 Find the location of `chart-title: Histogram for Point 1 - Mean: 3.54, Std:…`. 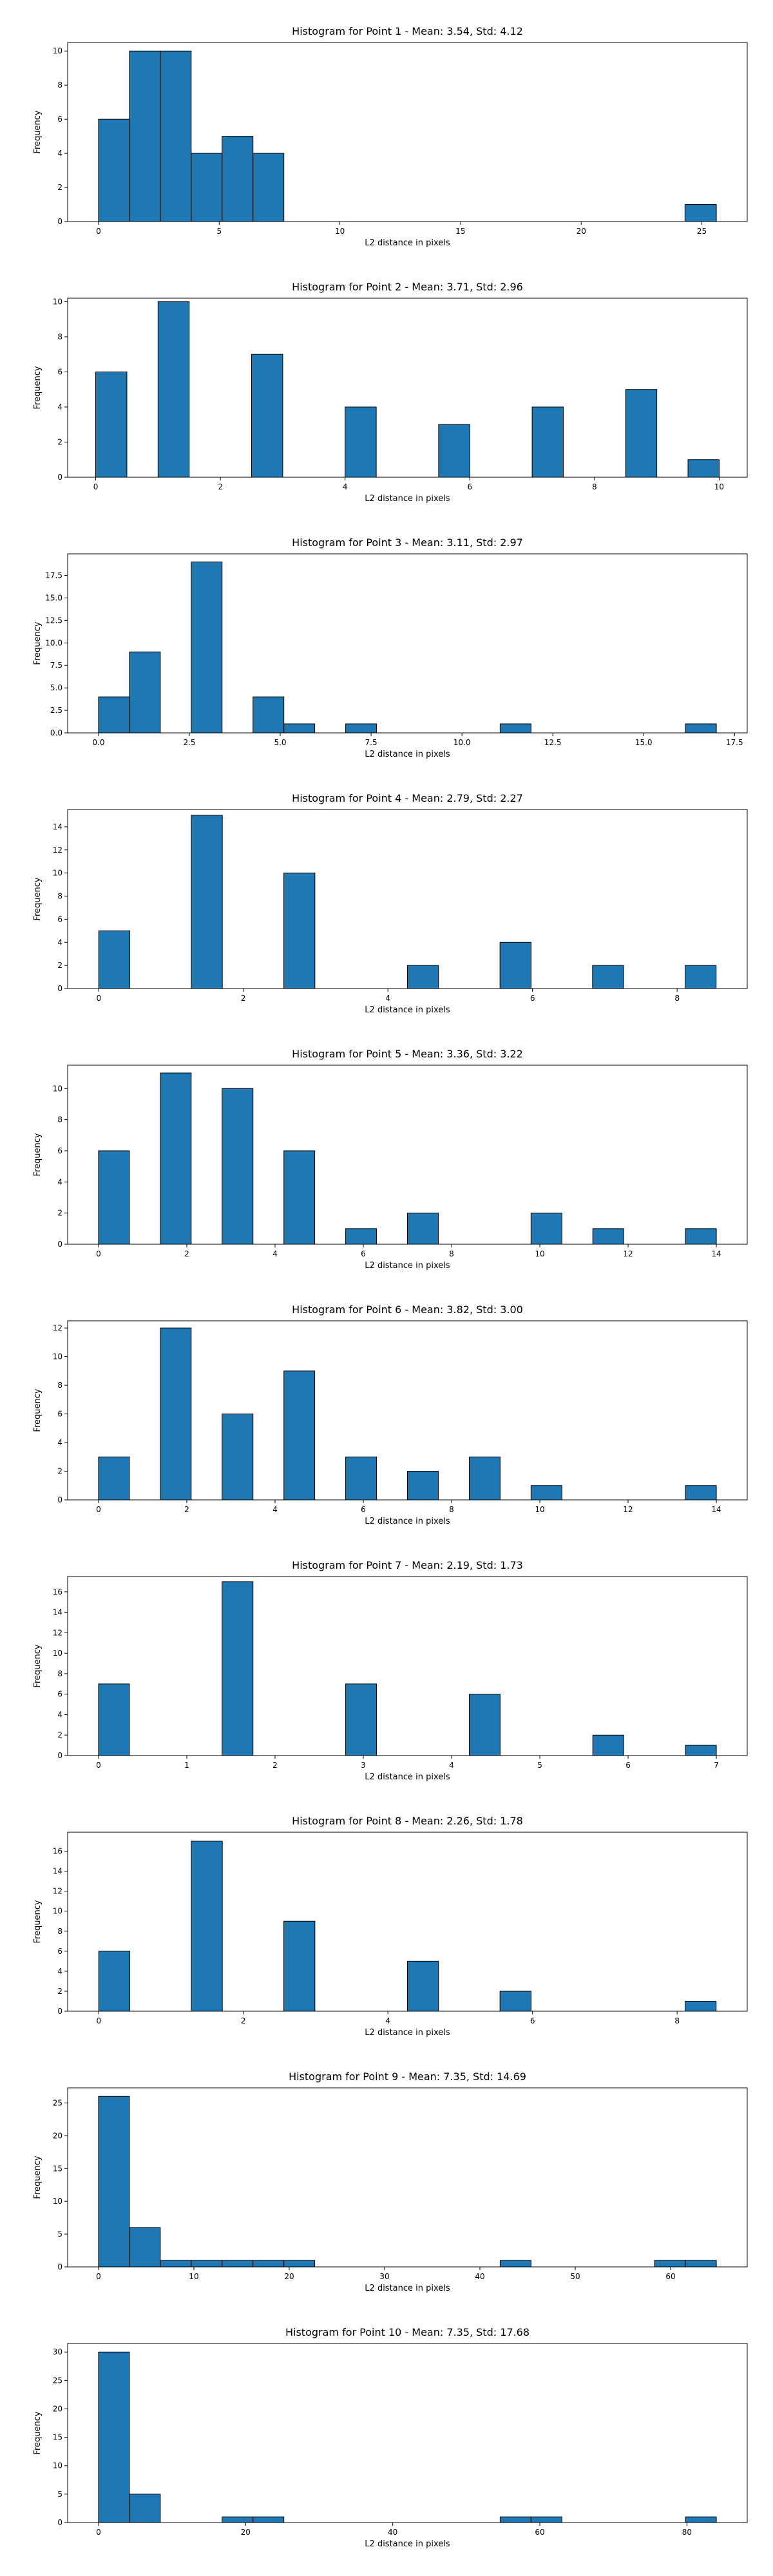

chart-title: Histogram for Point 1 - Mean: 3.54, Std:… is located at coordinates (407, 31).